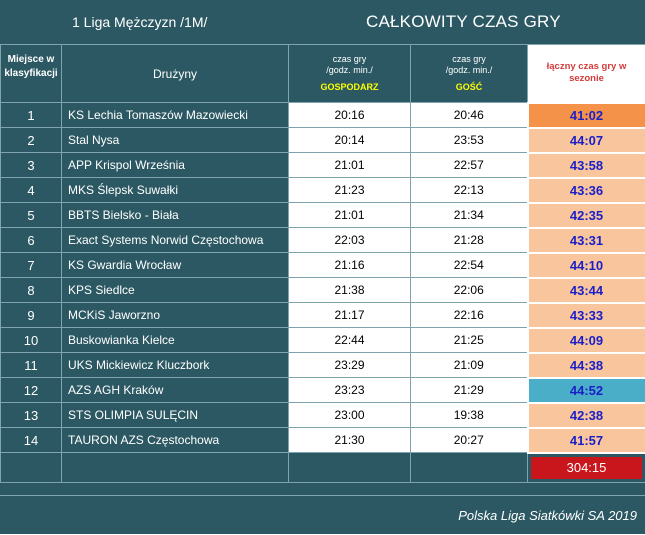 This screenshot has width=645, height=535. Describe the element at coordinates (469, 240) in the screenshot. I see `away-time-cell: 21:28` at that location.